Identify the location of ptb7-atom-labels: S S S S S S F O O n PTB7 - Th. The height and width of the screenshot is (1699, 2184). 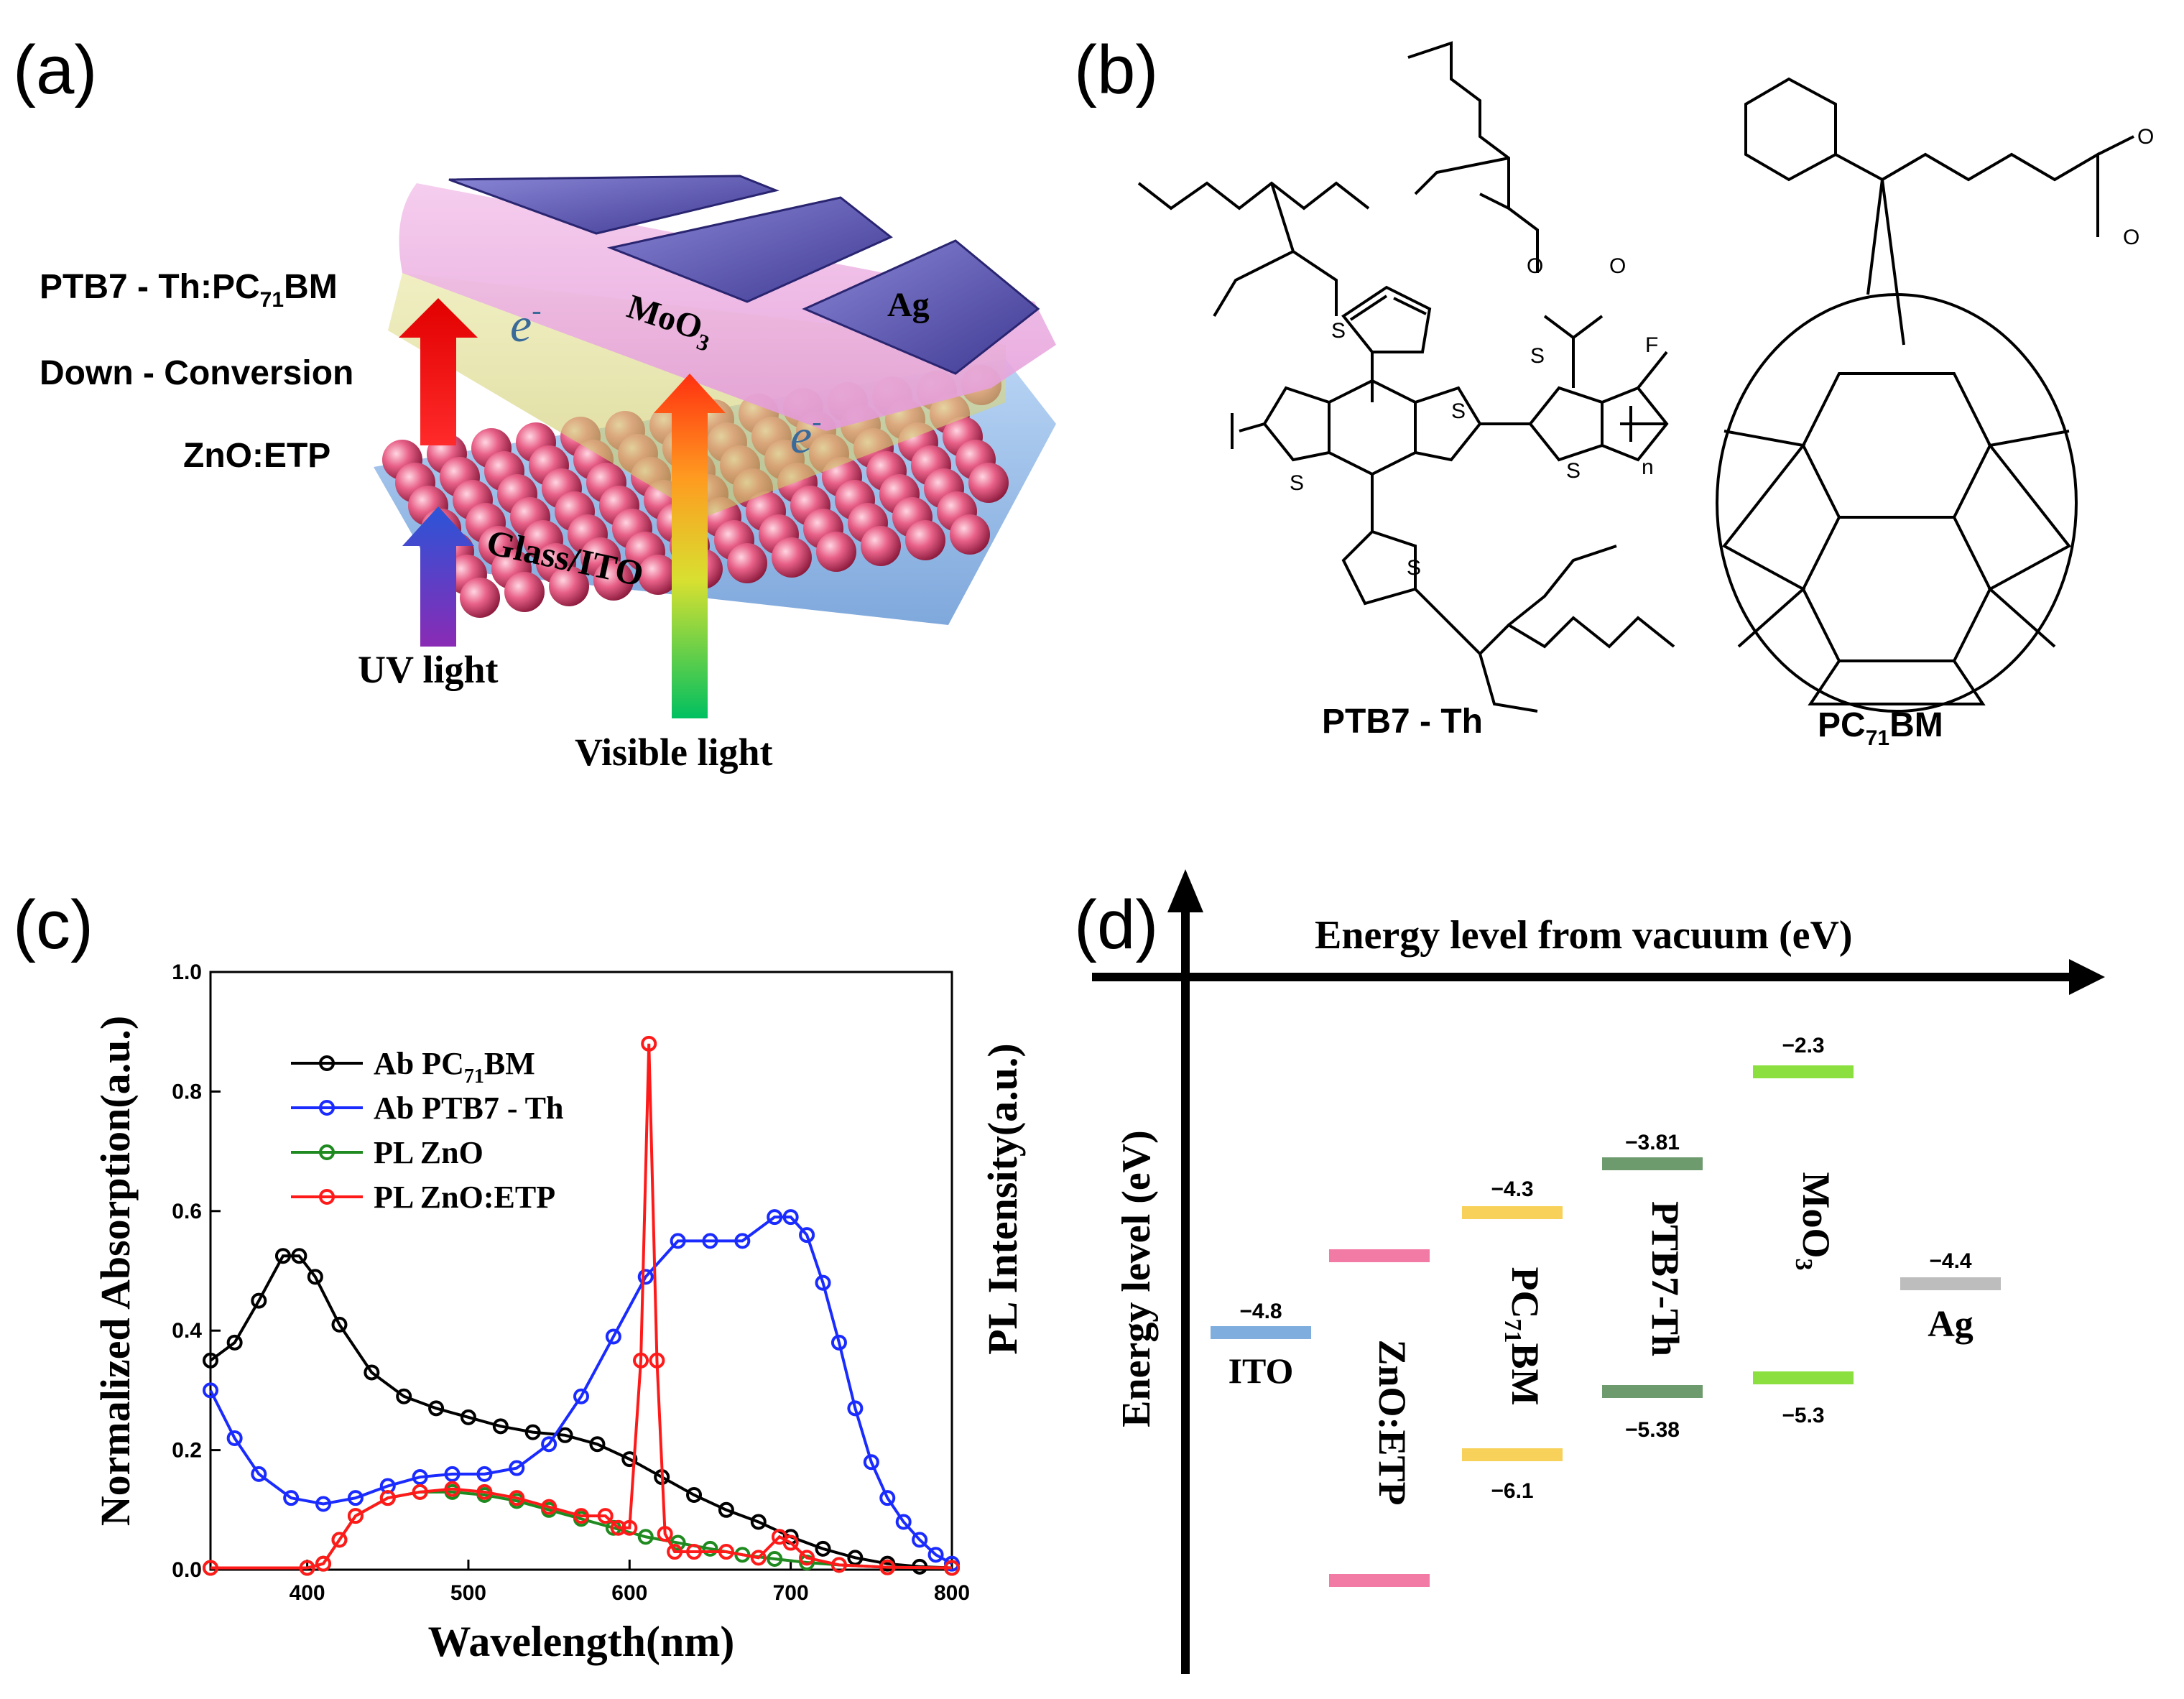
(1474, 497).